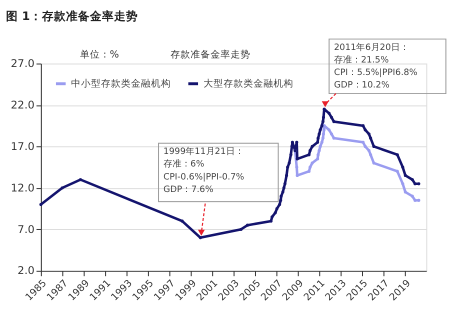  What do you see at coordinates (26, 229) in the screenshot?
I see `y-tick-label: 7.0` at bounding box center [26, 229].